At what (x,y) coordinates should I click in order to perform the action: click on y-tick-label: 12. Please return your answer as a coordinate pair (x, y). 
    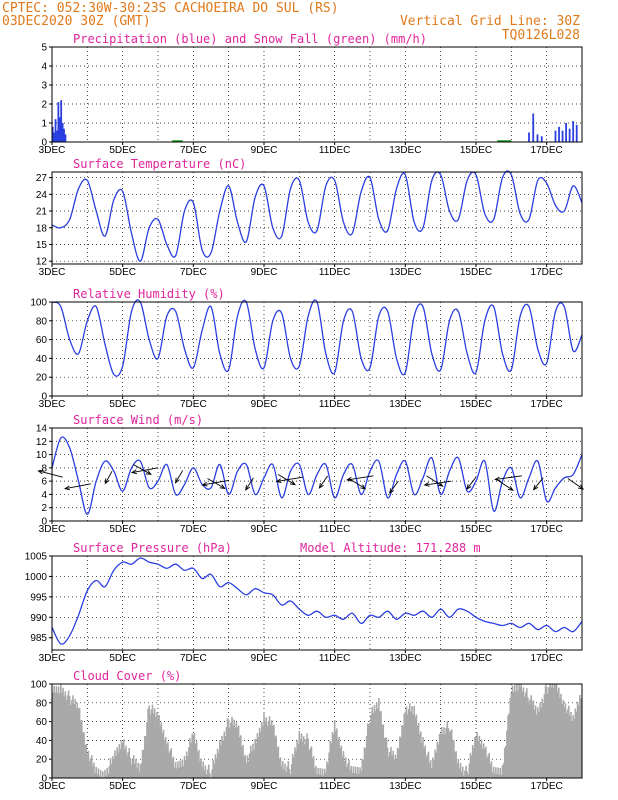
    Looking at the image, I should click on (42, 262).